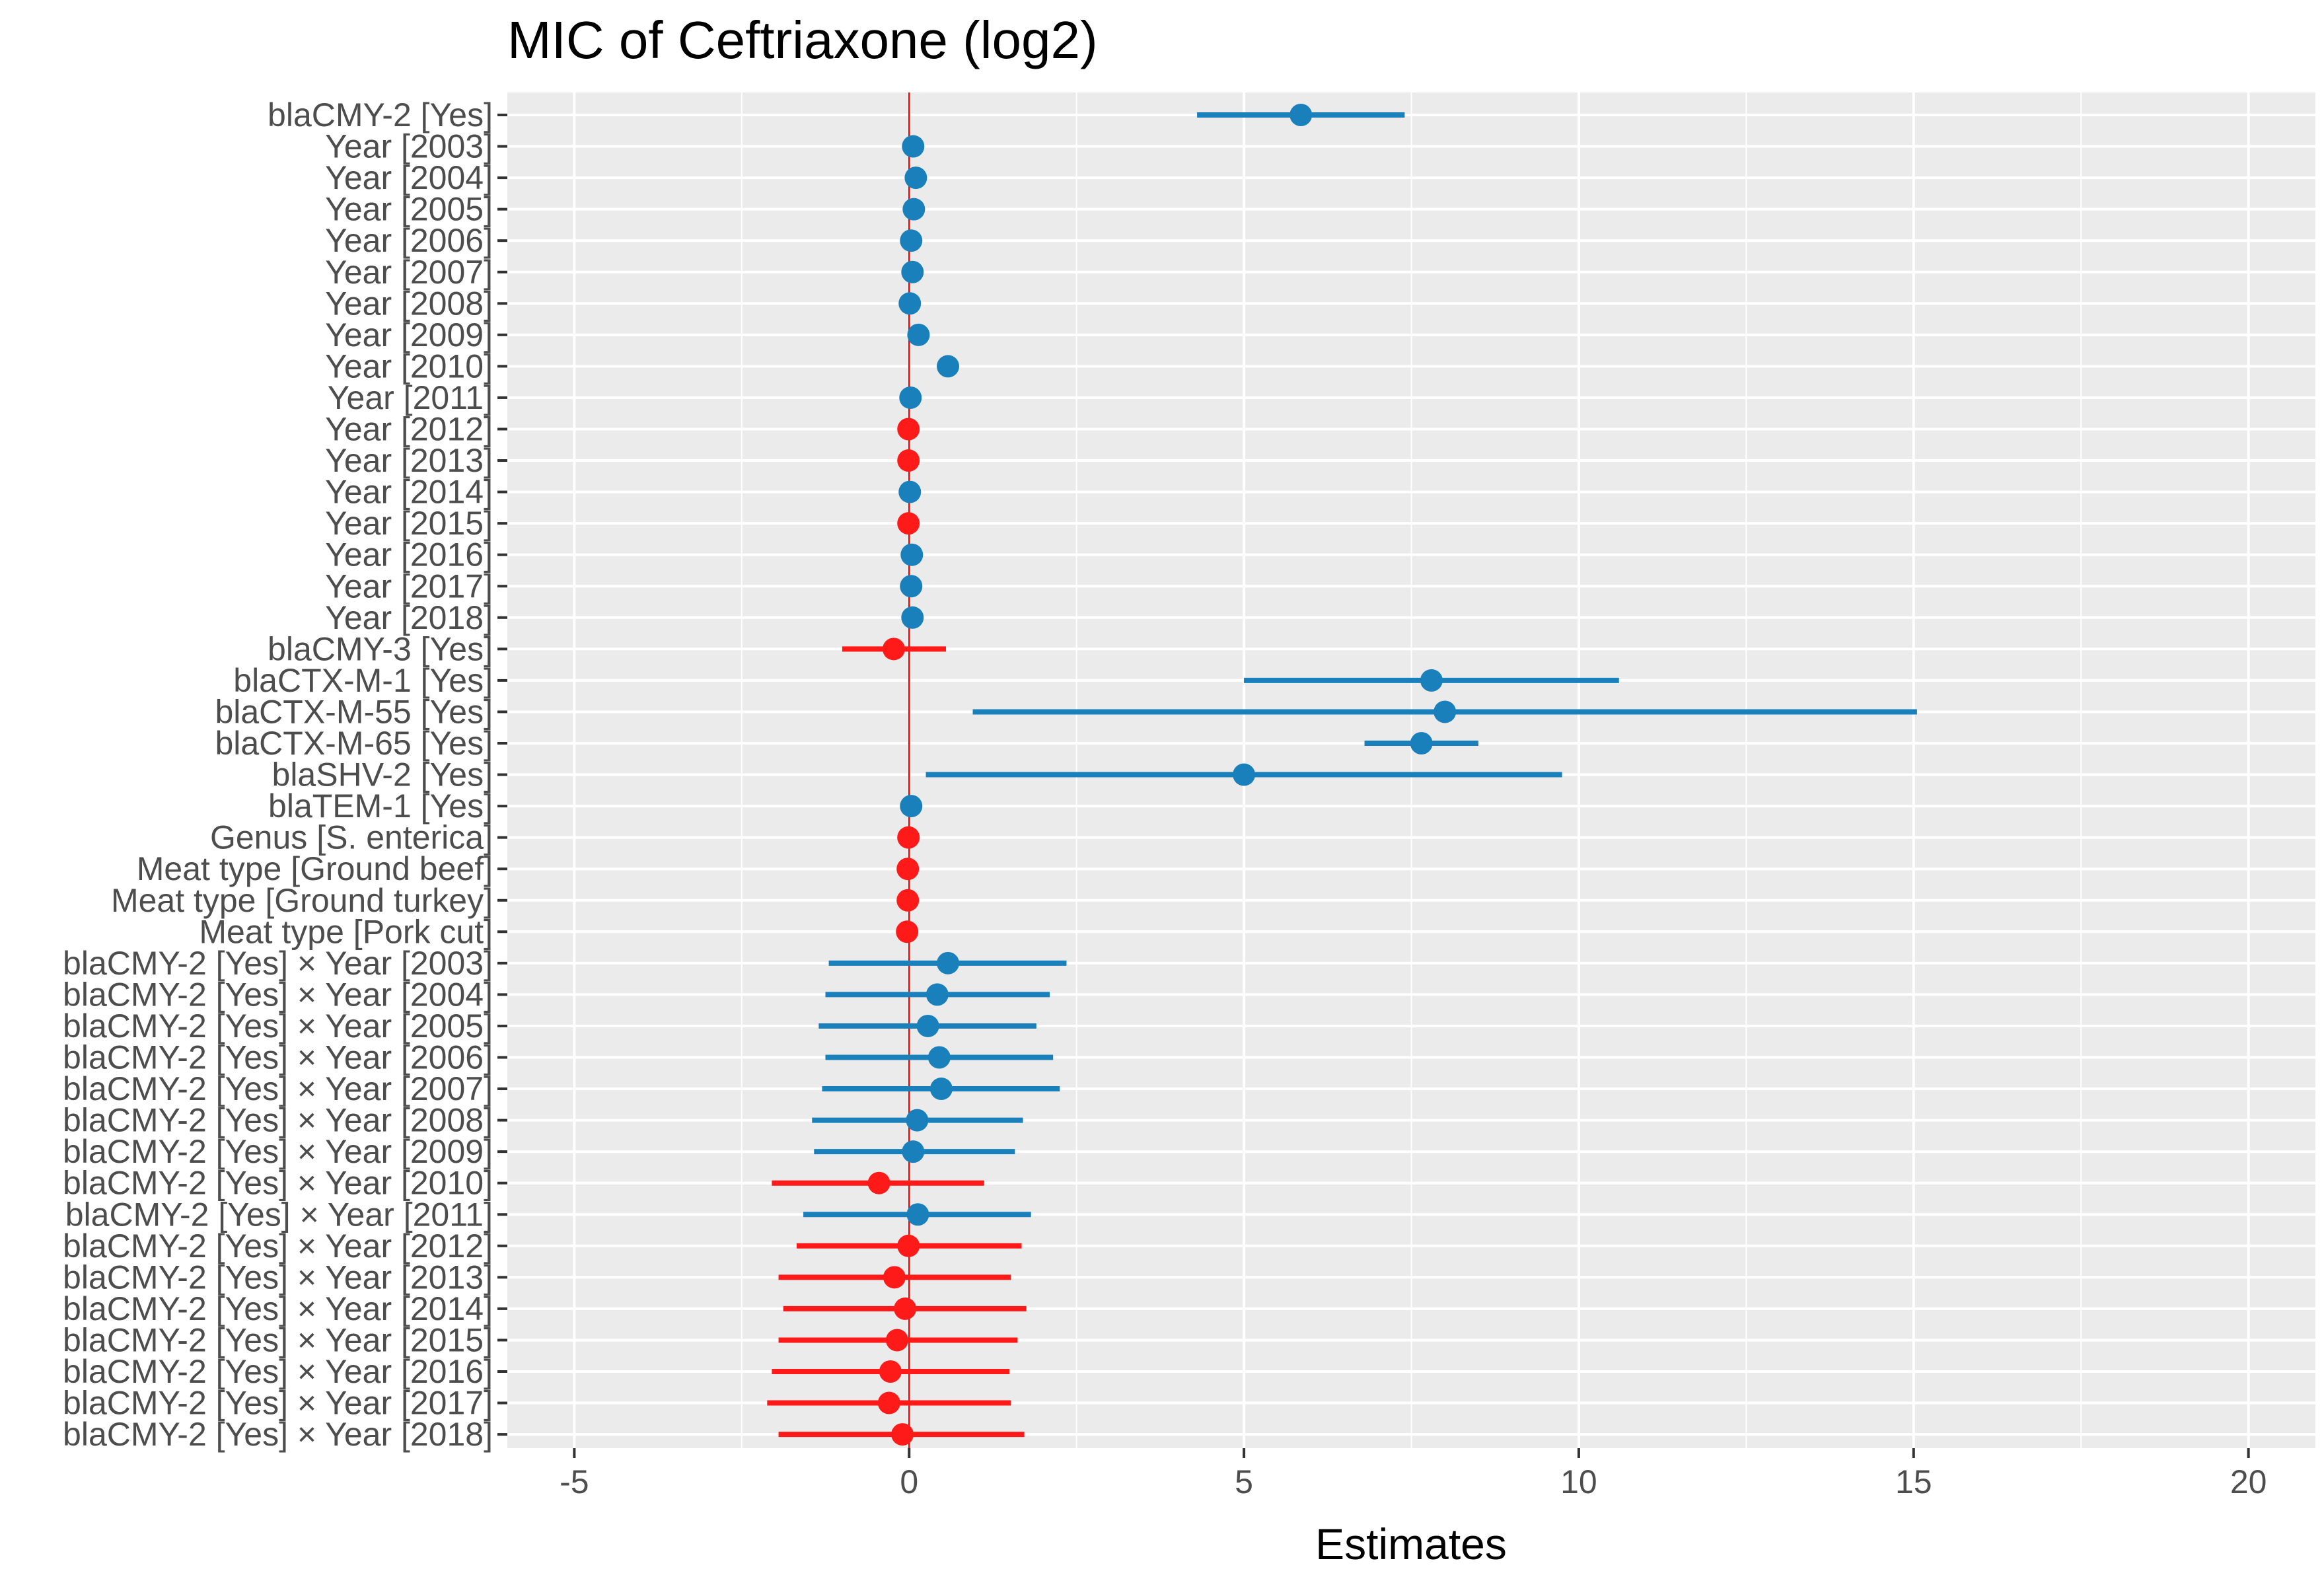 This screenshot has width=2324, height=1577. I want to click on term-label: Year [2015], so click(409, 523).